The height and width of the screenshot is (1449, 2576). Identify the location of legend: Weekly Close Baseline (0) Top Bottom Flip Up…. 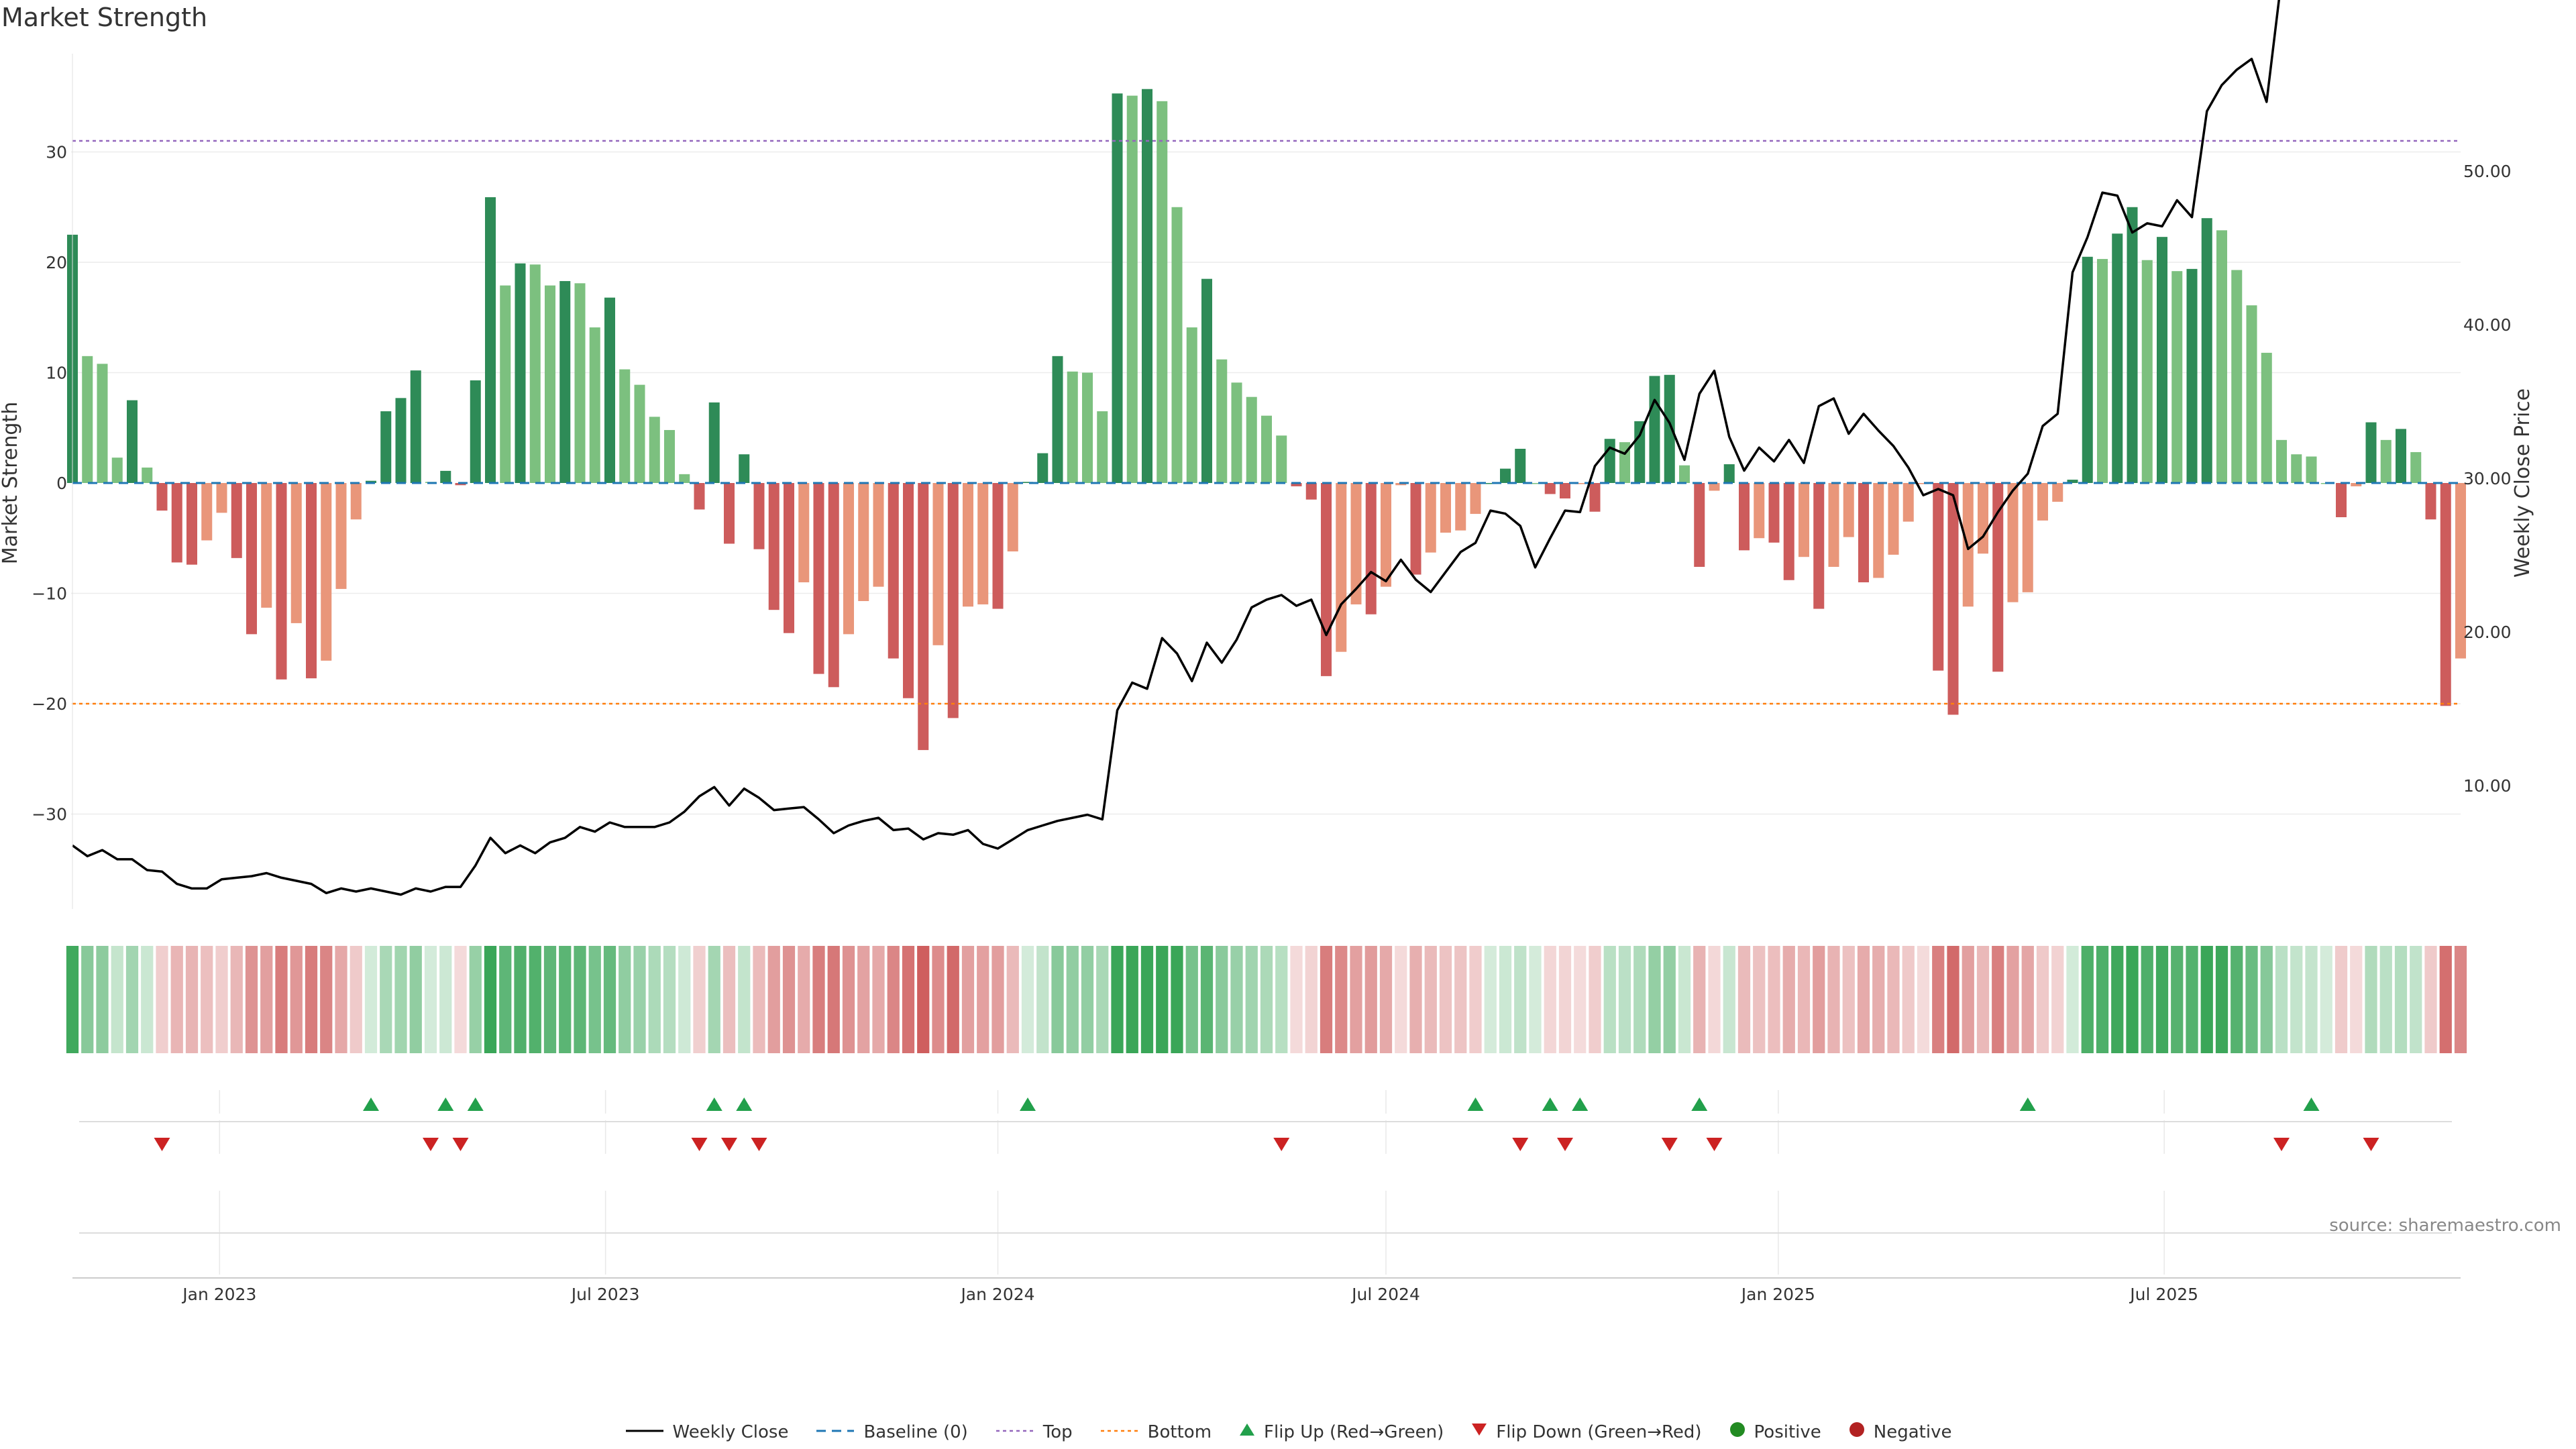
(1288, 1432).